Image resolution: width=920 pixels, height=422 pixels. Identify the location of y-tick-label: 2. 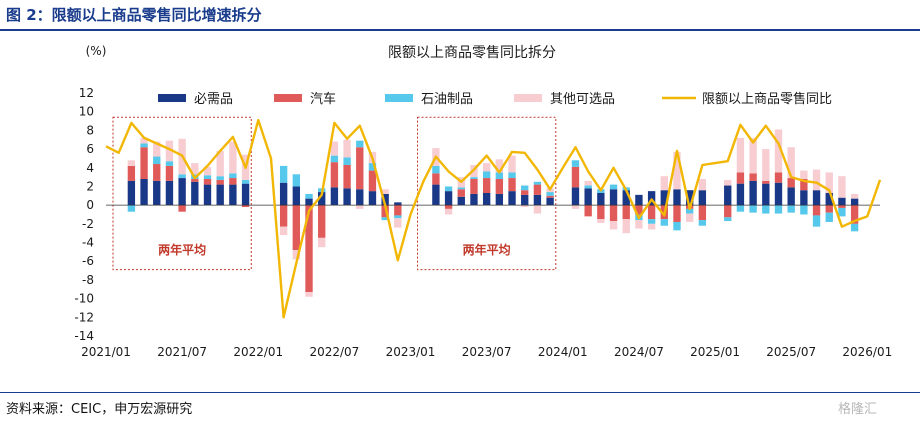
(90, 186).